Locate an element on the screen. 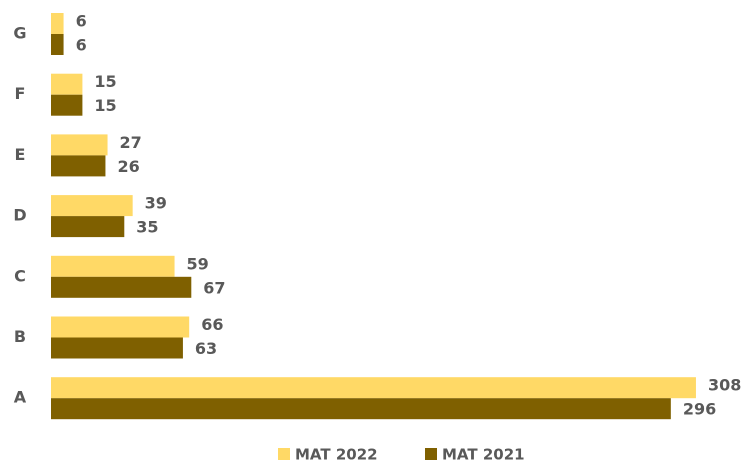 The height and width of the screenshot is (465, 753). data-label: 308 is located at coordinates (724, 385).